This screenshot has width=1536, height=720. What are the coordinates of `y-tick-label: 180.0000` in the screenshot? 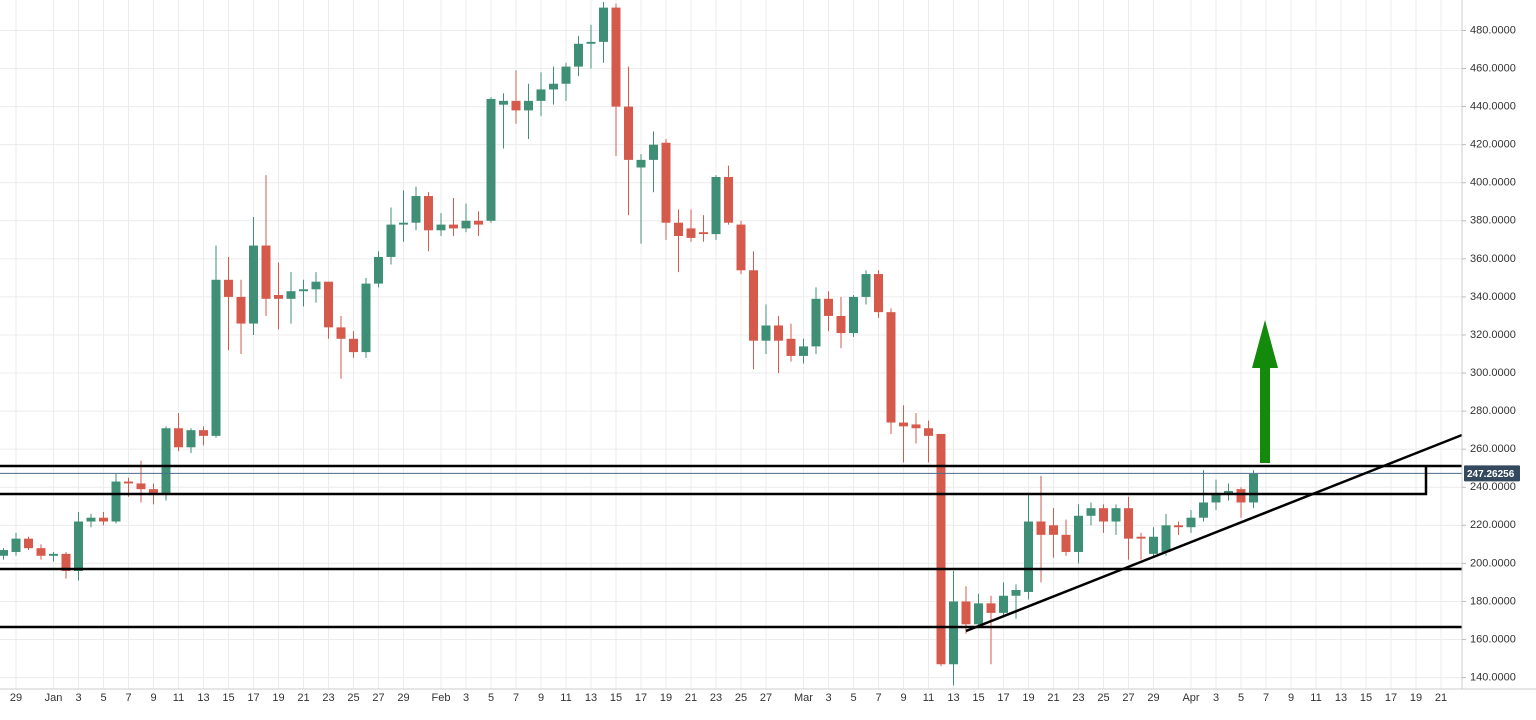 It's located at (1493, 601).